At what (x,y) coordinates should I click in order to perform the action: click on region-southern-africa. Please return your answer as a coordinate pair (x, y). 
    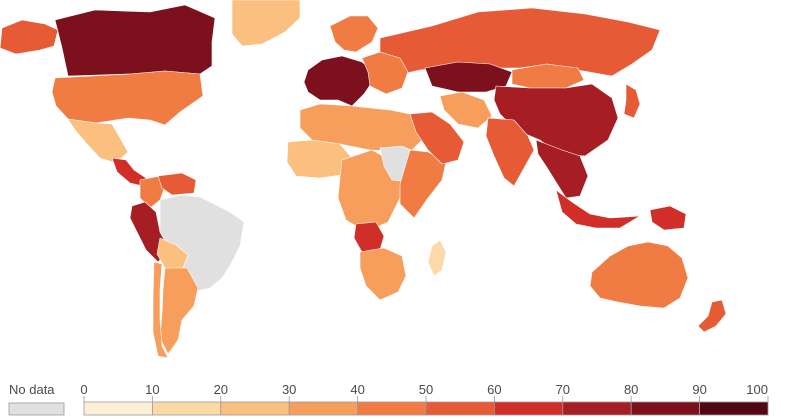
    Looking at the image, I should click on (383, 274).